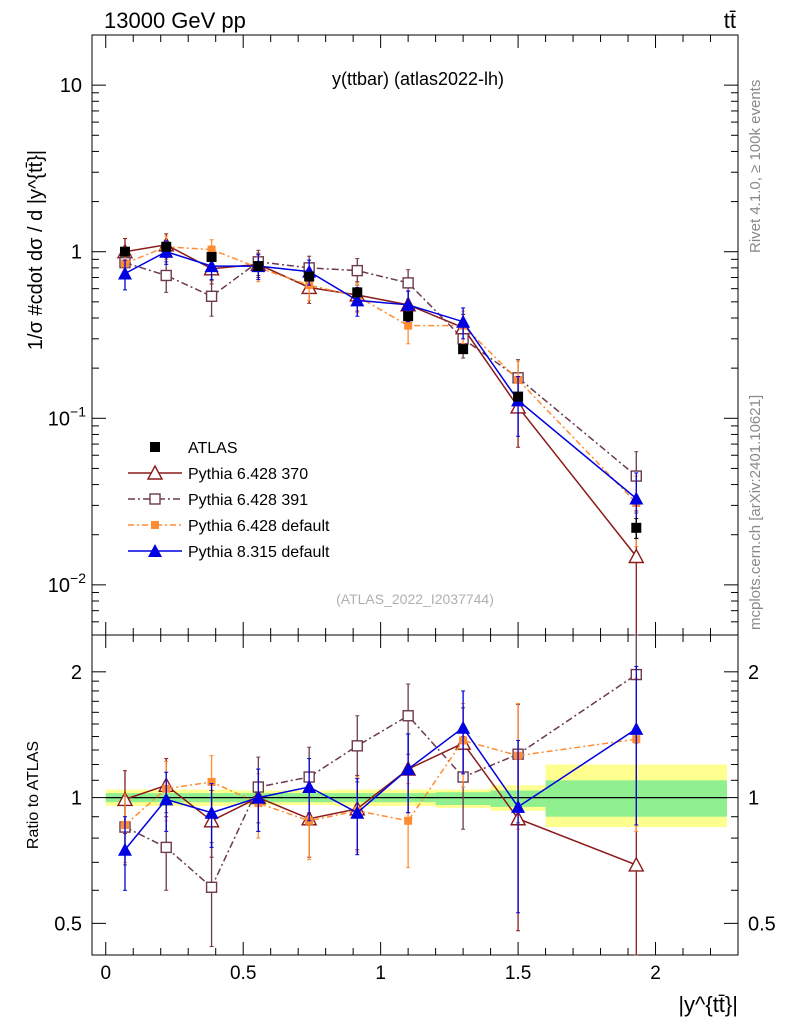  I want to click on x-tick-label: 2, so click(655, 973).